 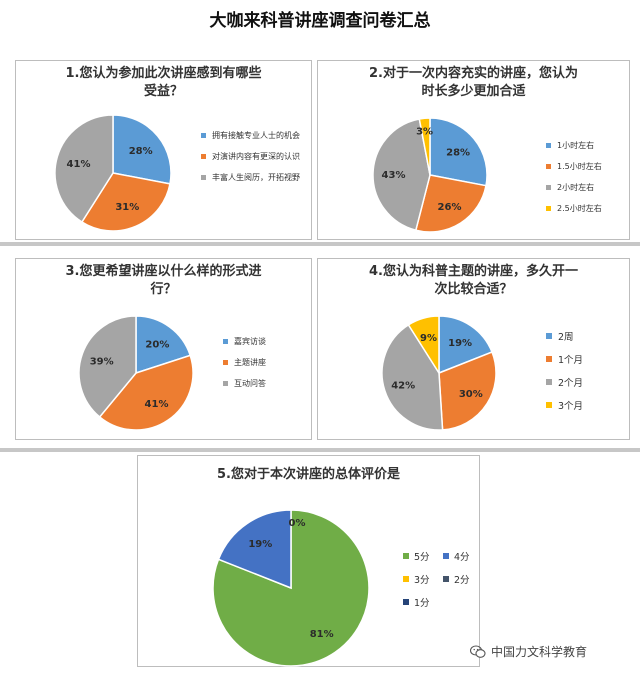 I want to click on chart-legend: 5分 4分 3分 2分 1分, so click(x=443, y=578).